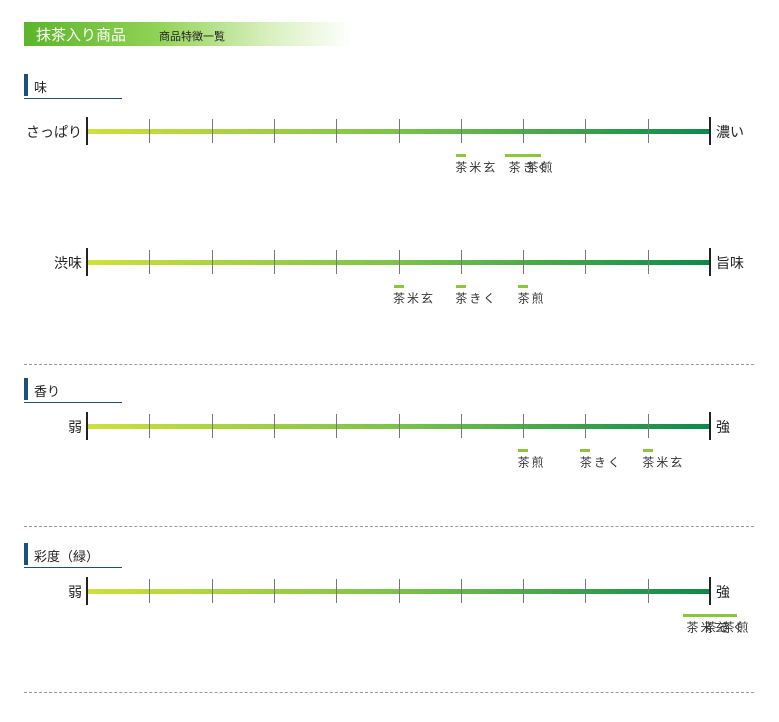 The image size is (779, 722). I want to click on scale-right-label: 濃い, so click(730, 133).